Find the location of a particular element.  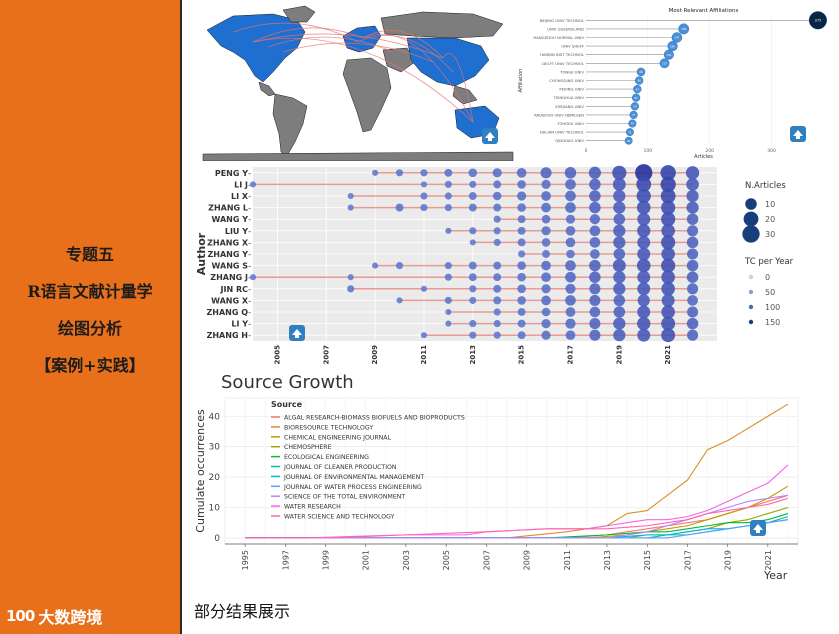

size-legend-label: 10 is located at coordinates (770, 204).